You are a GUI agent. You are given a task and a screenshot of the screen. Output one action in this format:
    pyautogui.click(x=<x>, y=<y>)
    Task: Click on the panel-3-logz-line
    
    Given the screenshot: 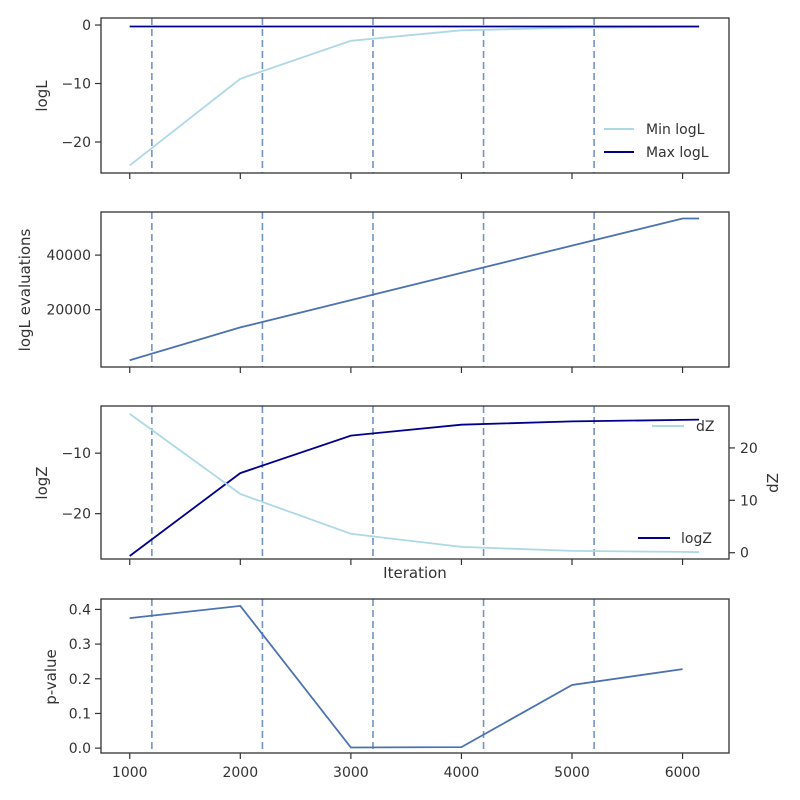 What is the action you would take?
    pyautogui.click(x=414, y=487)
    